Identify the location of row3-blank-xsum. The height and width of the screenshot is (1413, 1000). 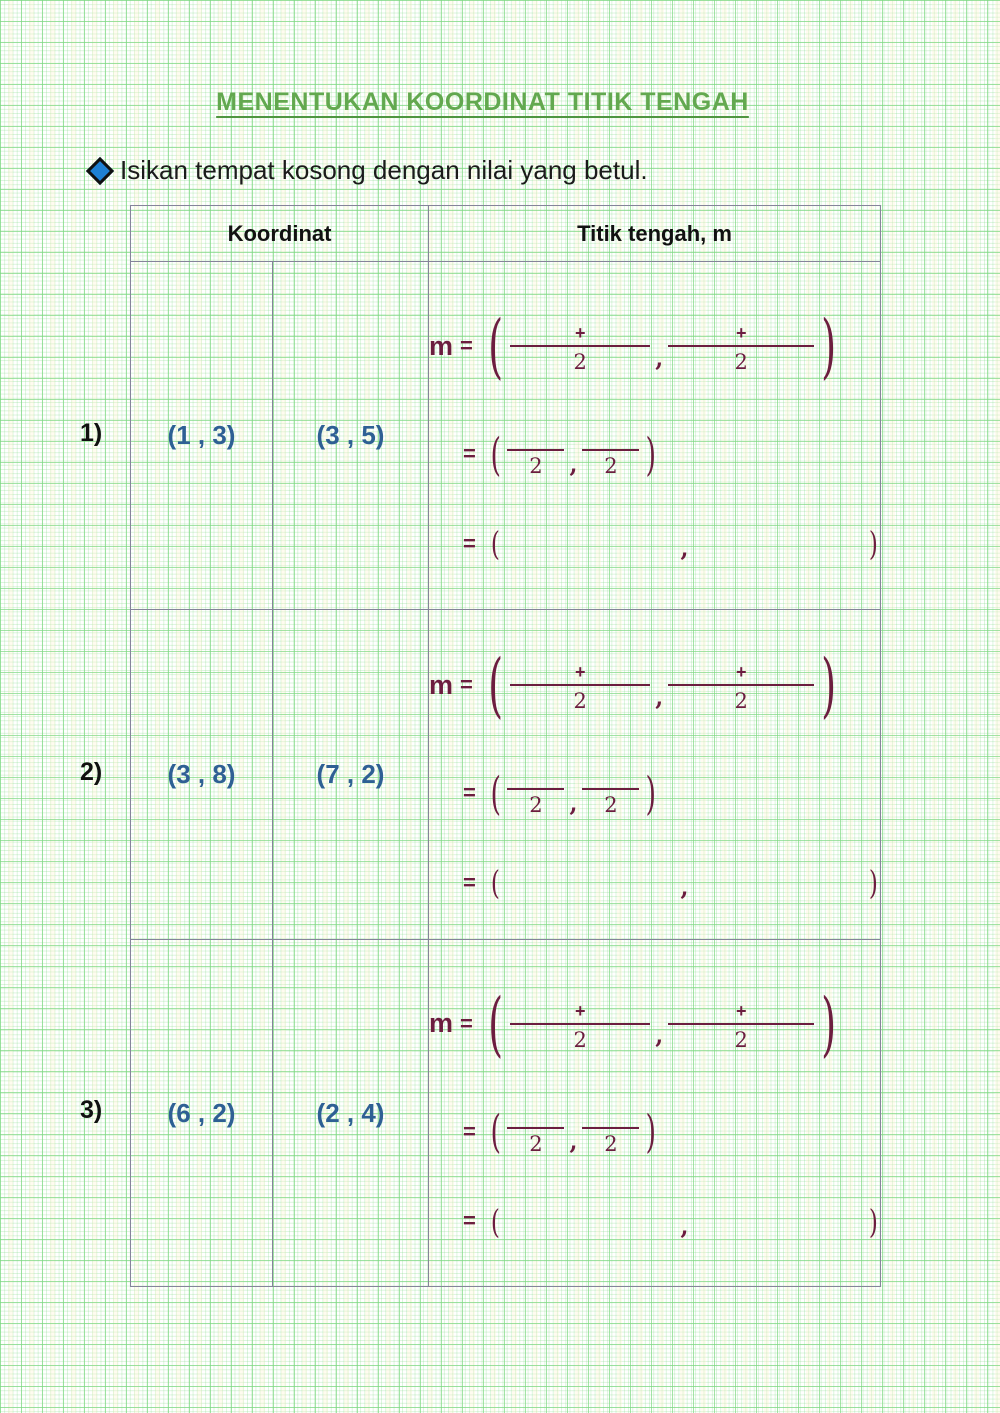
(535, 1114).